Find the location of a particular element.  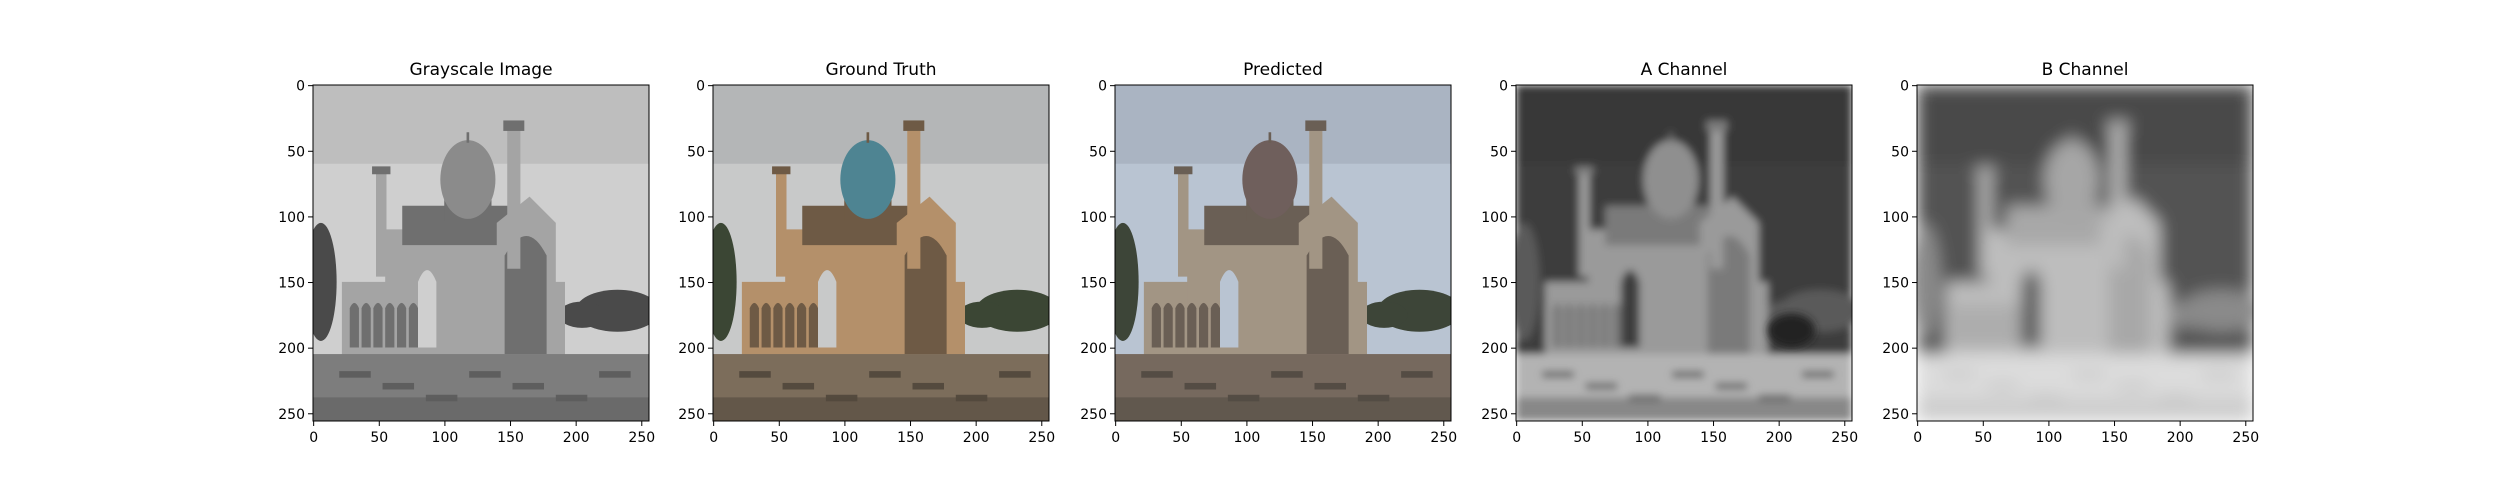

image-b is located at coordinates (2085, 253).